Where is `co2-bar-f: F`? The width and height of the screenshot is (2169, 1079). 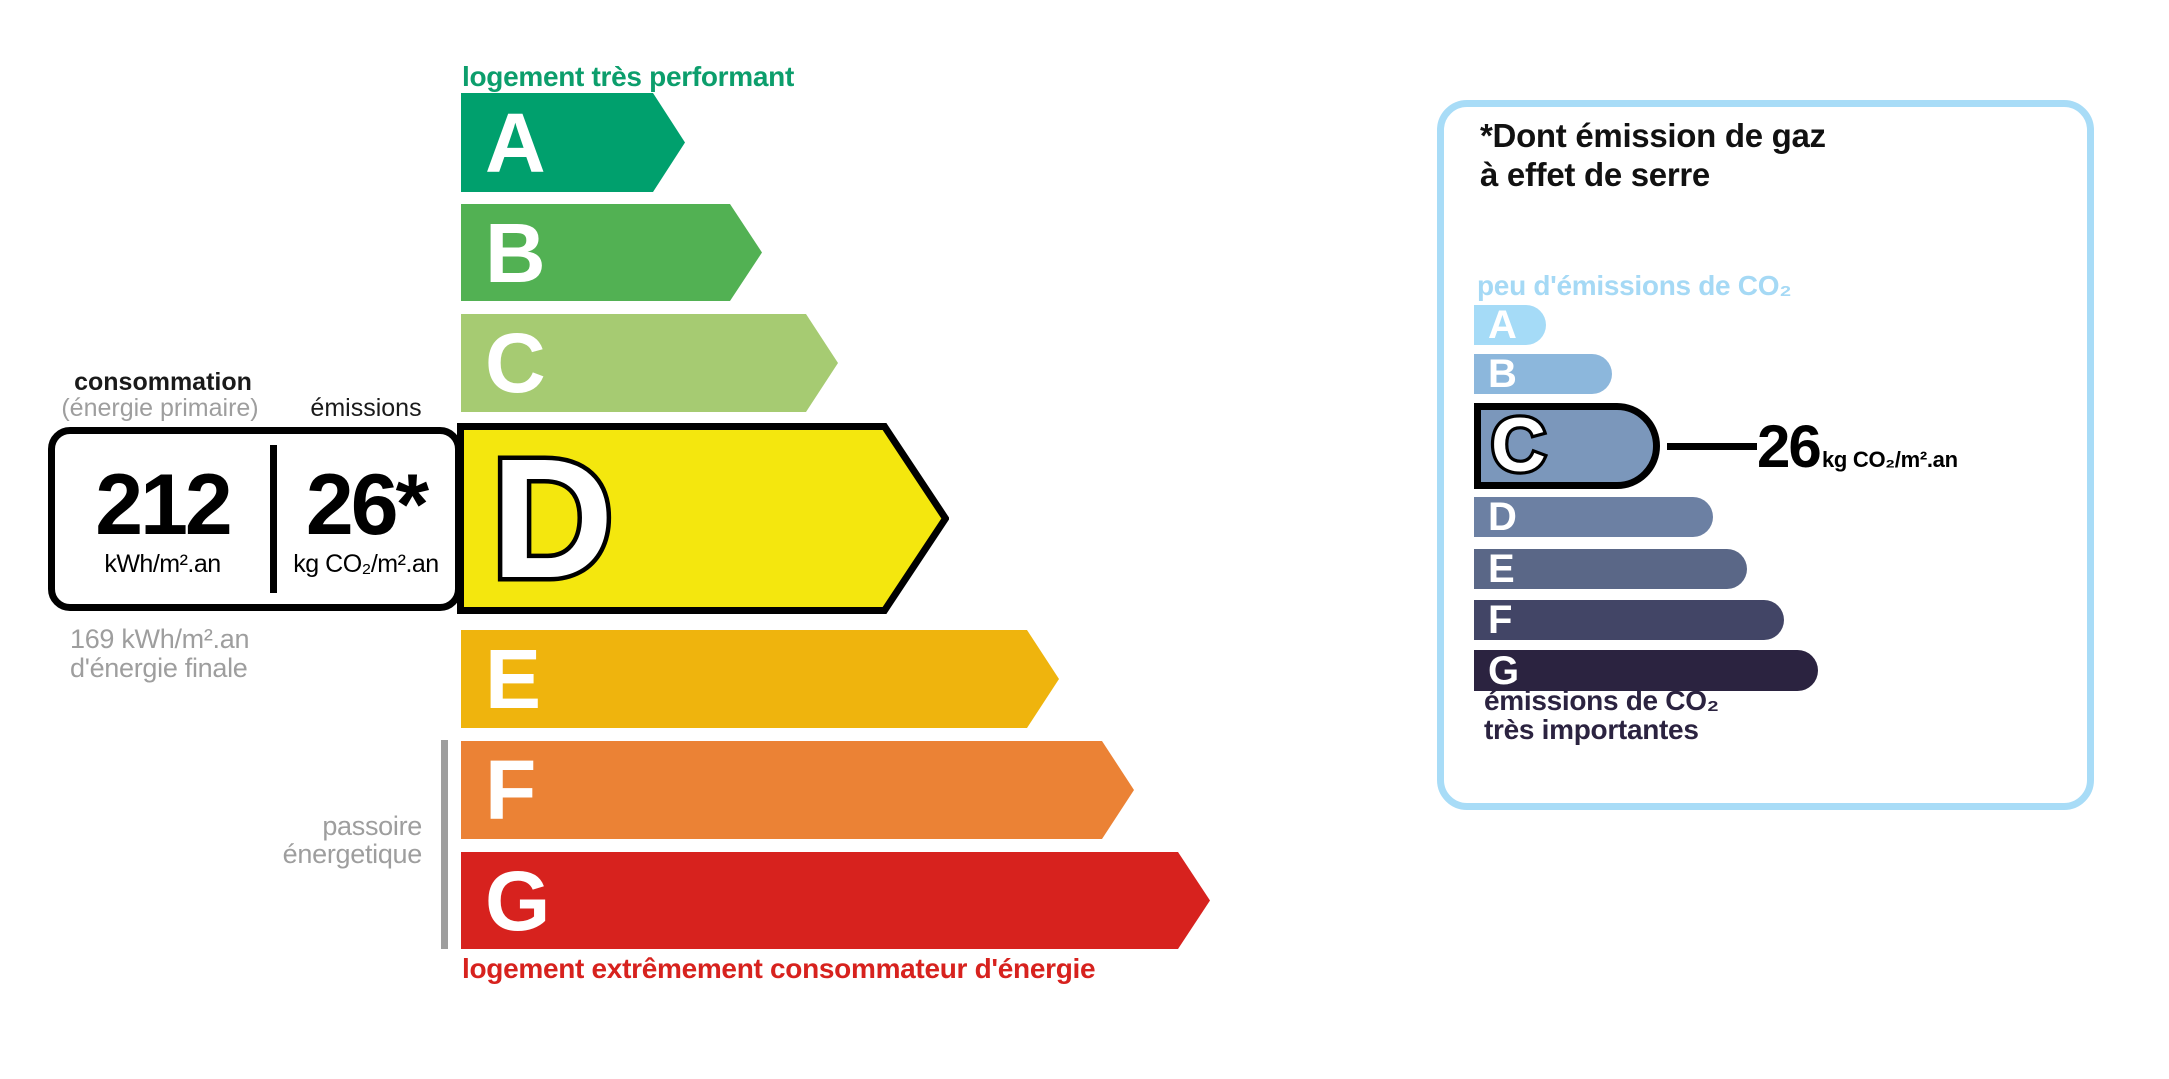 co2-bar-f: F is located at coordinates (1629, 620).